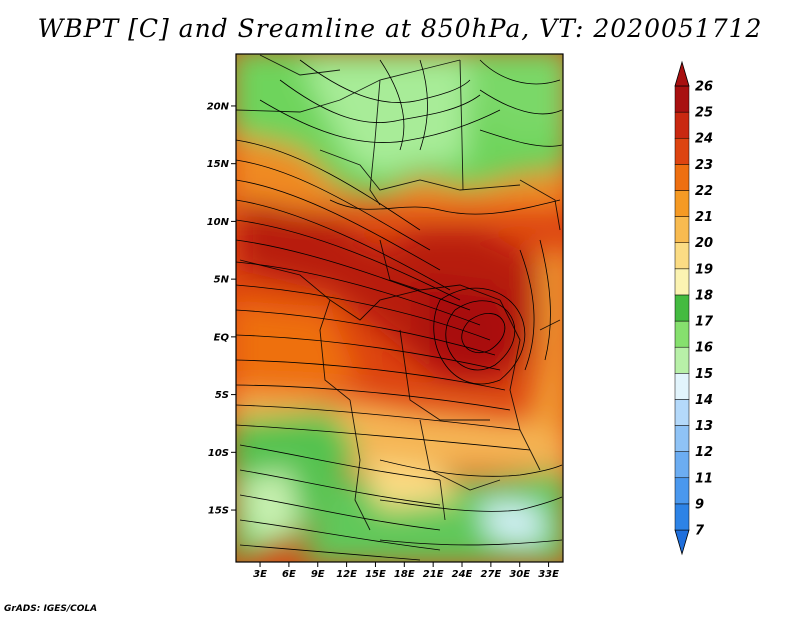 Image resolution: width=800 pixels, height=618 pixels. I want to click on lat-tick-label: 15S, so click(218, 511).